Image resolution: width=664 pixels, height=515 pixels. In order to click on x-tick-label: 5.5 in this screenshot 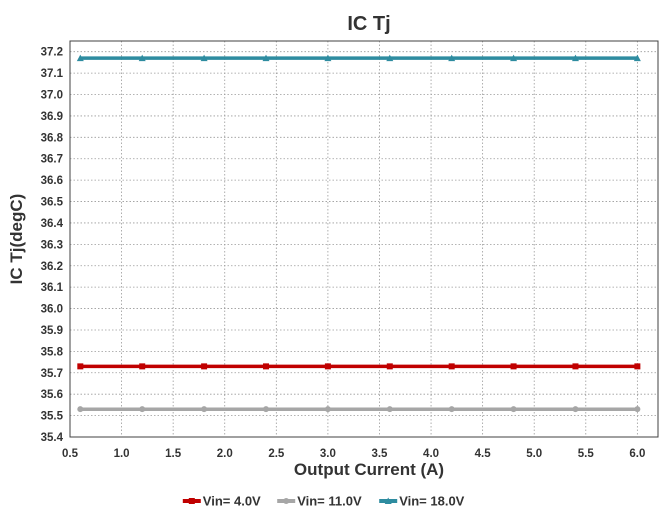, I will do `click(586, 454)`.